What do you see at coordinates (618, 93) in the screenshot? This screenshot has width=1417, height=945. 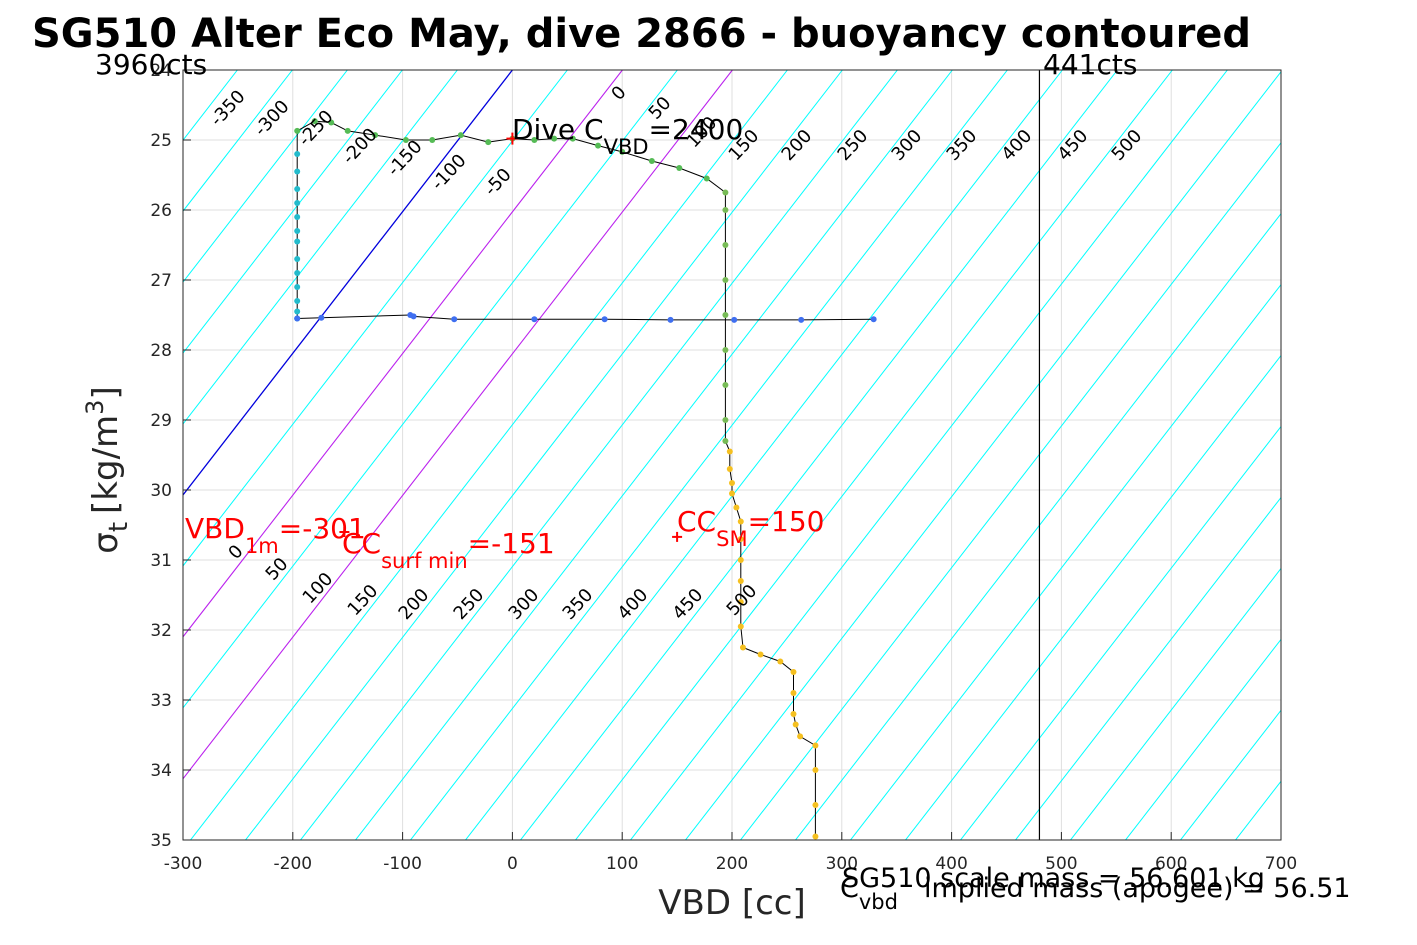 I see `contour-label-upper: 0` at bounding box center [618, 93].